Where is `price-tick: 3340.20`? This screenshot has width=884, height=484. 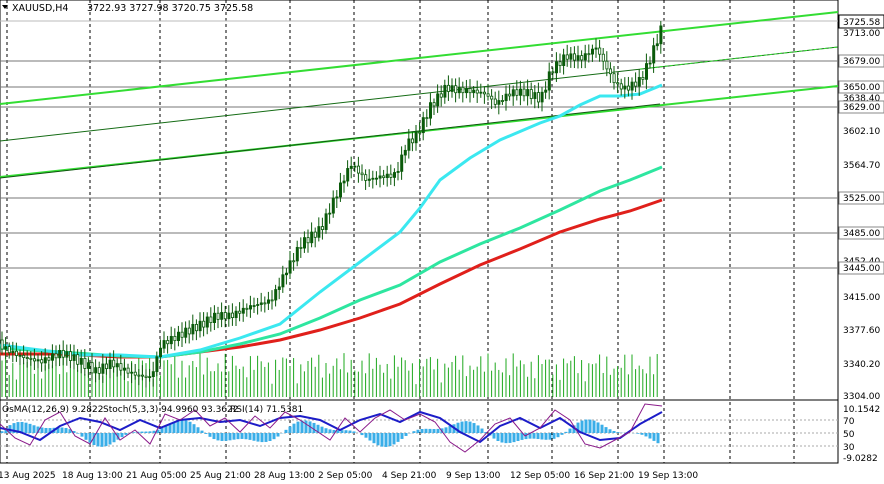 price-tick: 3340.20 is located at coordinates (861, 365).